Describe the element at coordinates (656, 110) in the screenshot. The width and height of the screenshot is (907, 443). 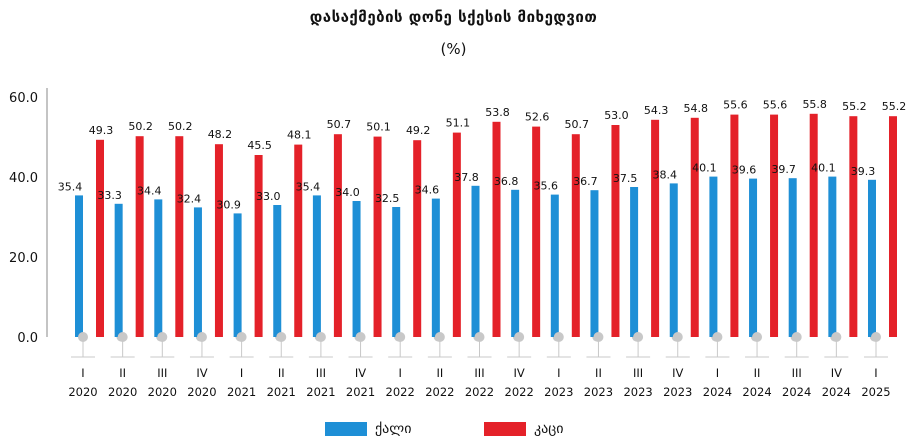
I see `data-label-men: 54.3` at that location.